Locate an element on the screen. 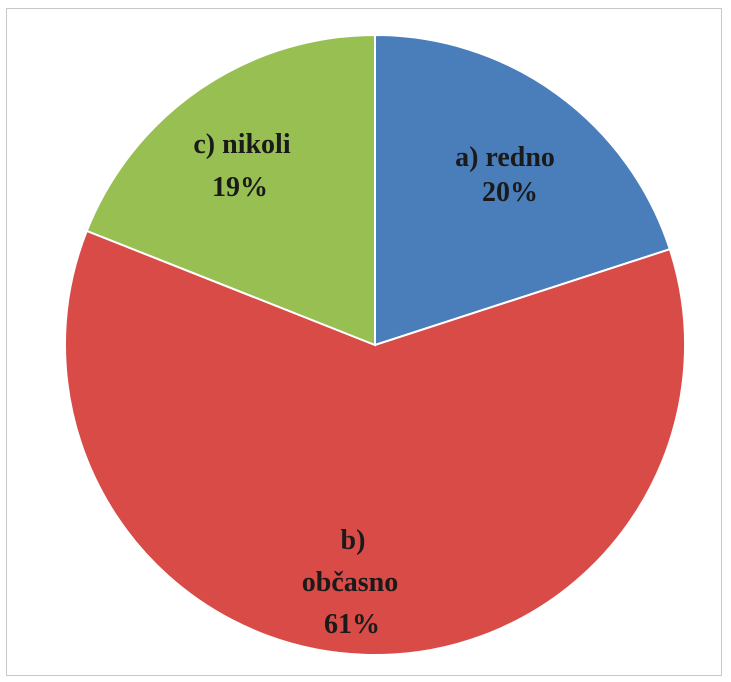 This screenshot has width=731, height=682. slice-label-obcasno-line1: b) is located at coordinates (353, 540).